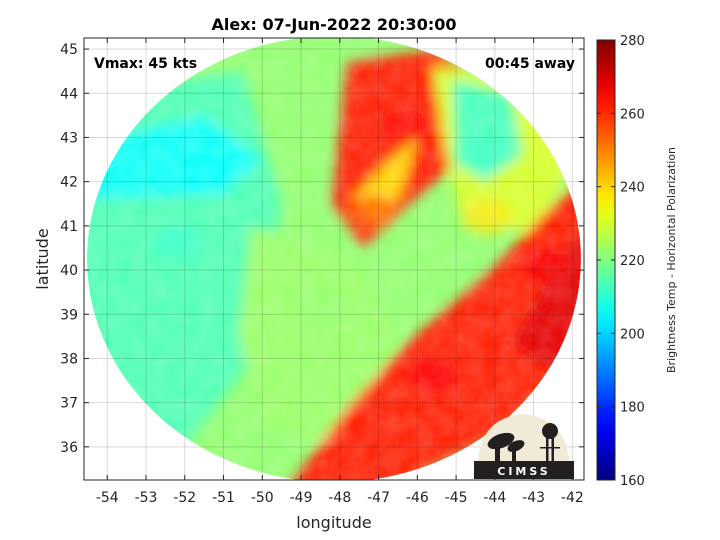 The height and width of the screenshot is (540, 720). Describe the element at coordinates (262, 498) in the screenshot. I see `x-tick-label: -50` at that location.